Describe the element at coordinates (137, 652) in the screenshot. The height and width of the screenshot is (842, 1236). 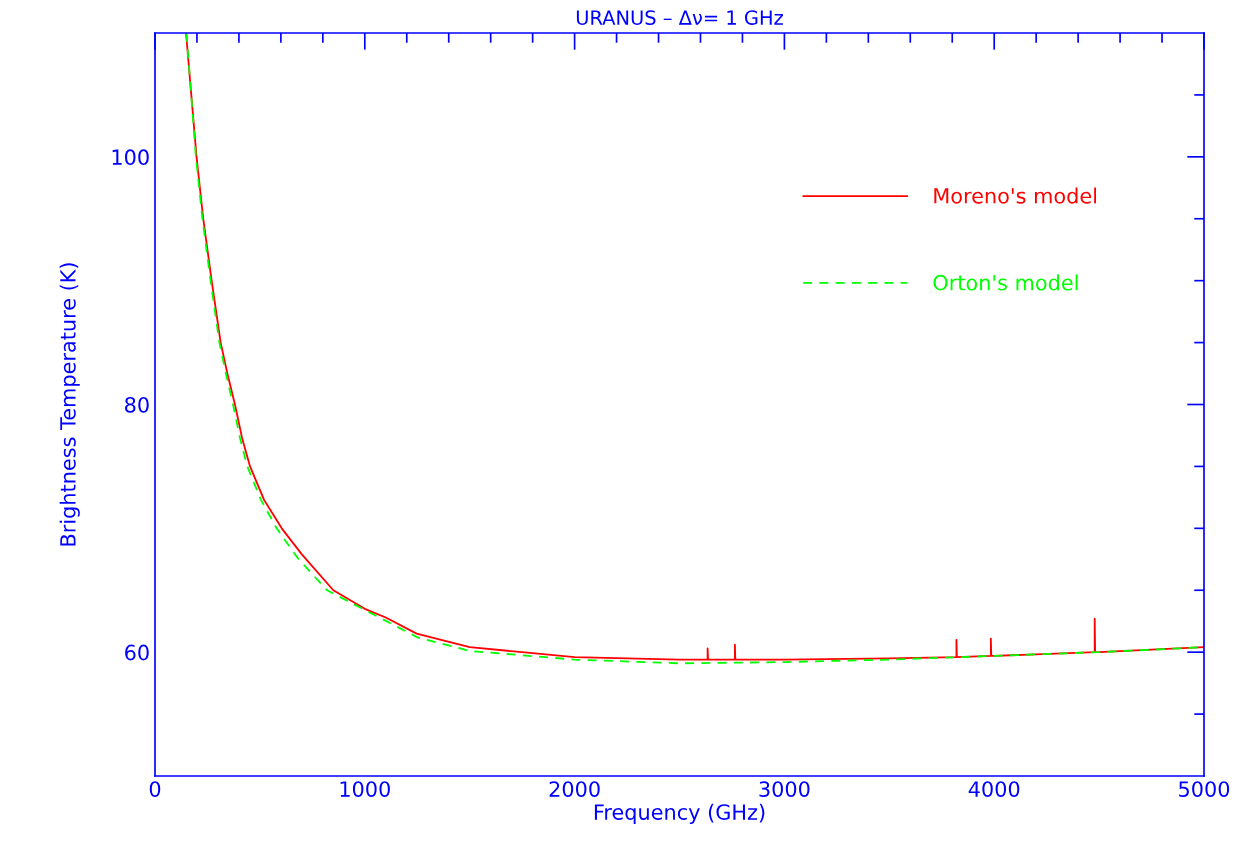
I see `y-tick-label: 60` at that location.